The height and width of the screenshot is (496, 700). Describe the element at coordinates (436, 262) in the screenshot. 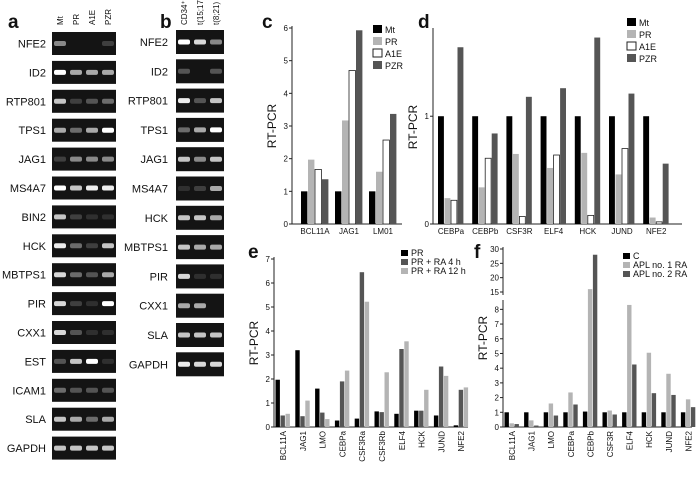

I see `legend-label: PR + RA 4 h` at that location.